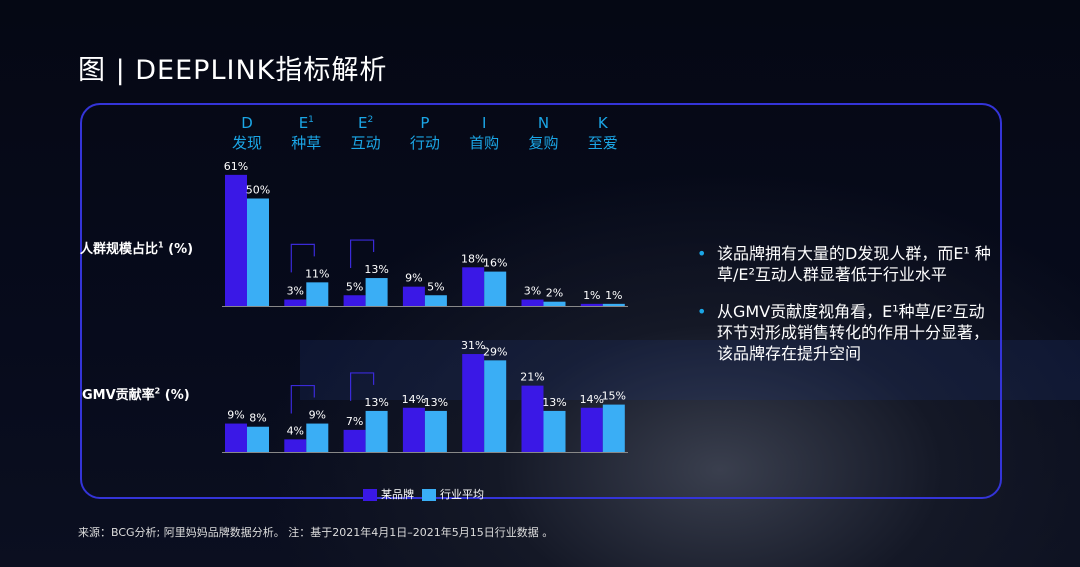 This screenshot has height=567, width=1080. What do you see at coordinates (365, 143) in the screenshot?
I see `stage-name: 互动` at bounding box center [365, 143].